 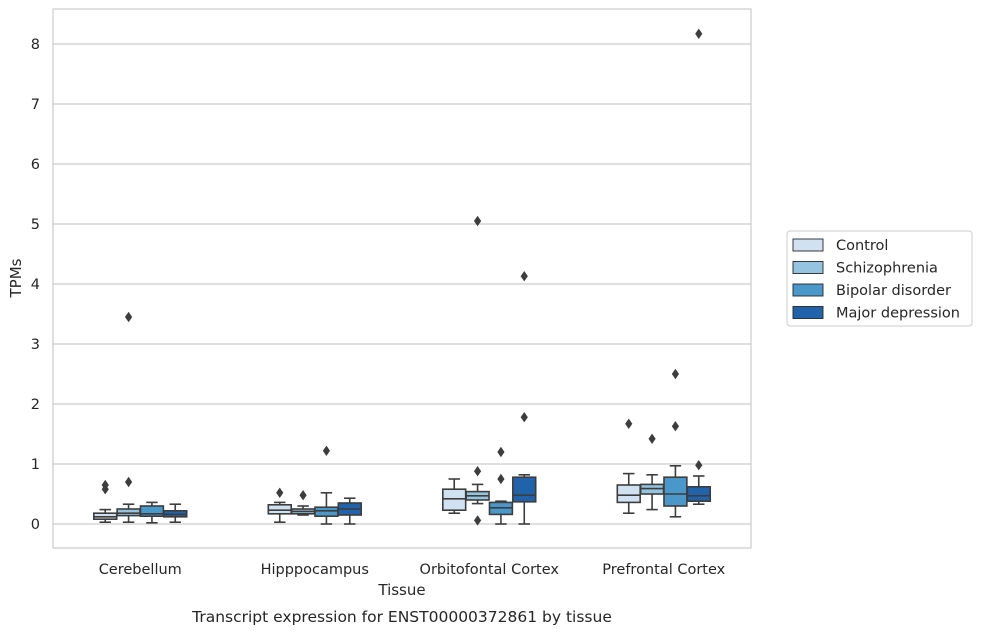 What do you see at coordinates (401, 590) in the screenshot?
I see `x-axis-label: Tissue` at bounding box center [401, 590].